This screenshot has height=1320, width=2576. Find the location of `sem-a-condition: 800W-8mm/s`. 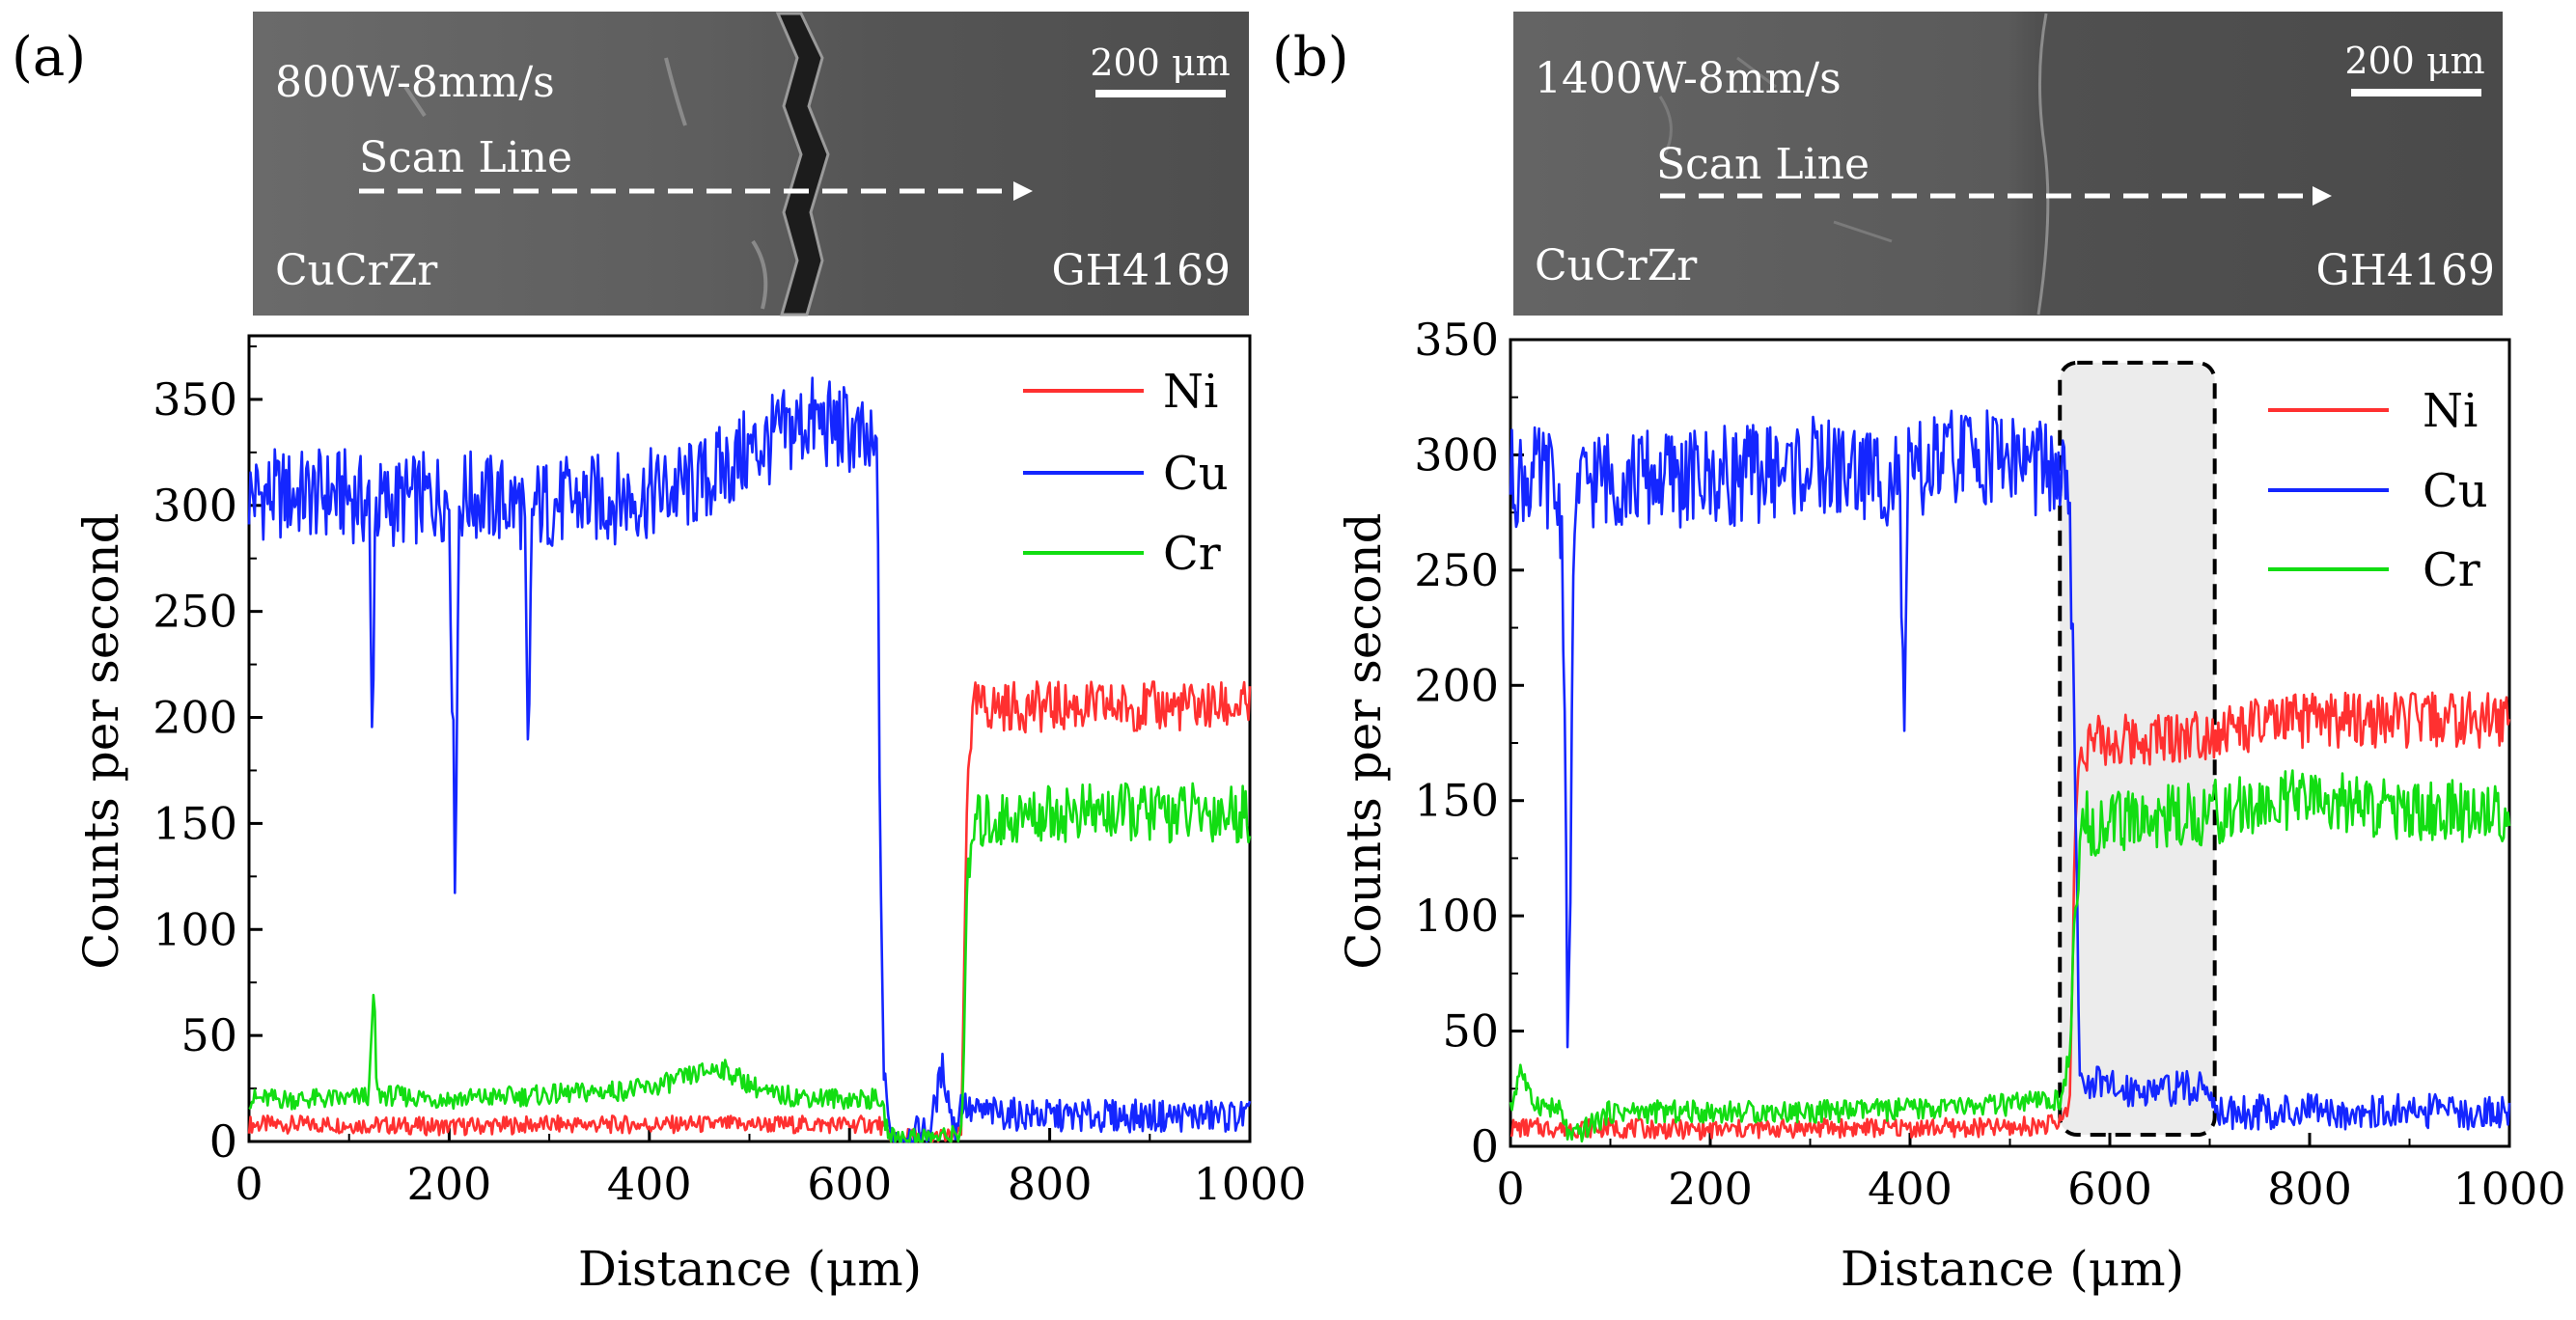

sem-a-condition: 800W-8mm/s is located at coordinates (415, 82).